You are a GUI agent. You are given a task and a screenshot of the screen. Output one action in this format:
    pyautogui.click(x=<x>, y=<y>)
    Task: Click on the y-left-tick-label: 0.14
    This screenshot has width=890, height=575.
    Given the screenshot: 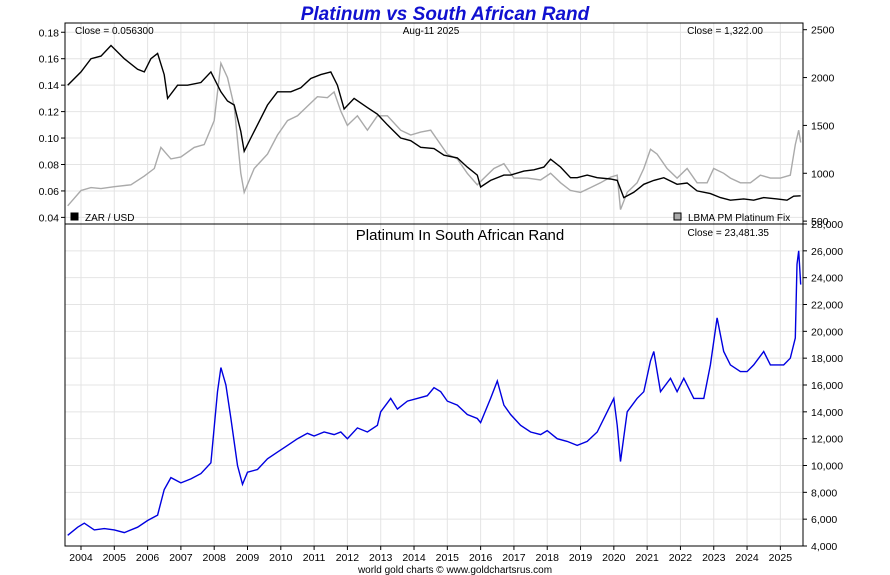 What is the action you would take?
    pyautogui.click(x=49, y=86)
    